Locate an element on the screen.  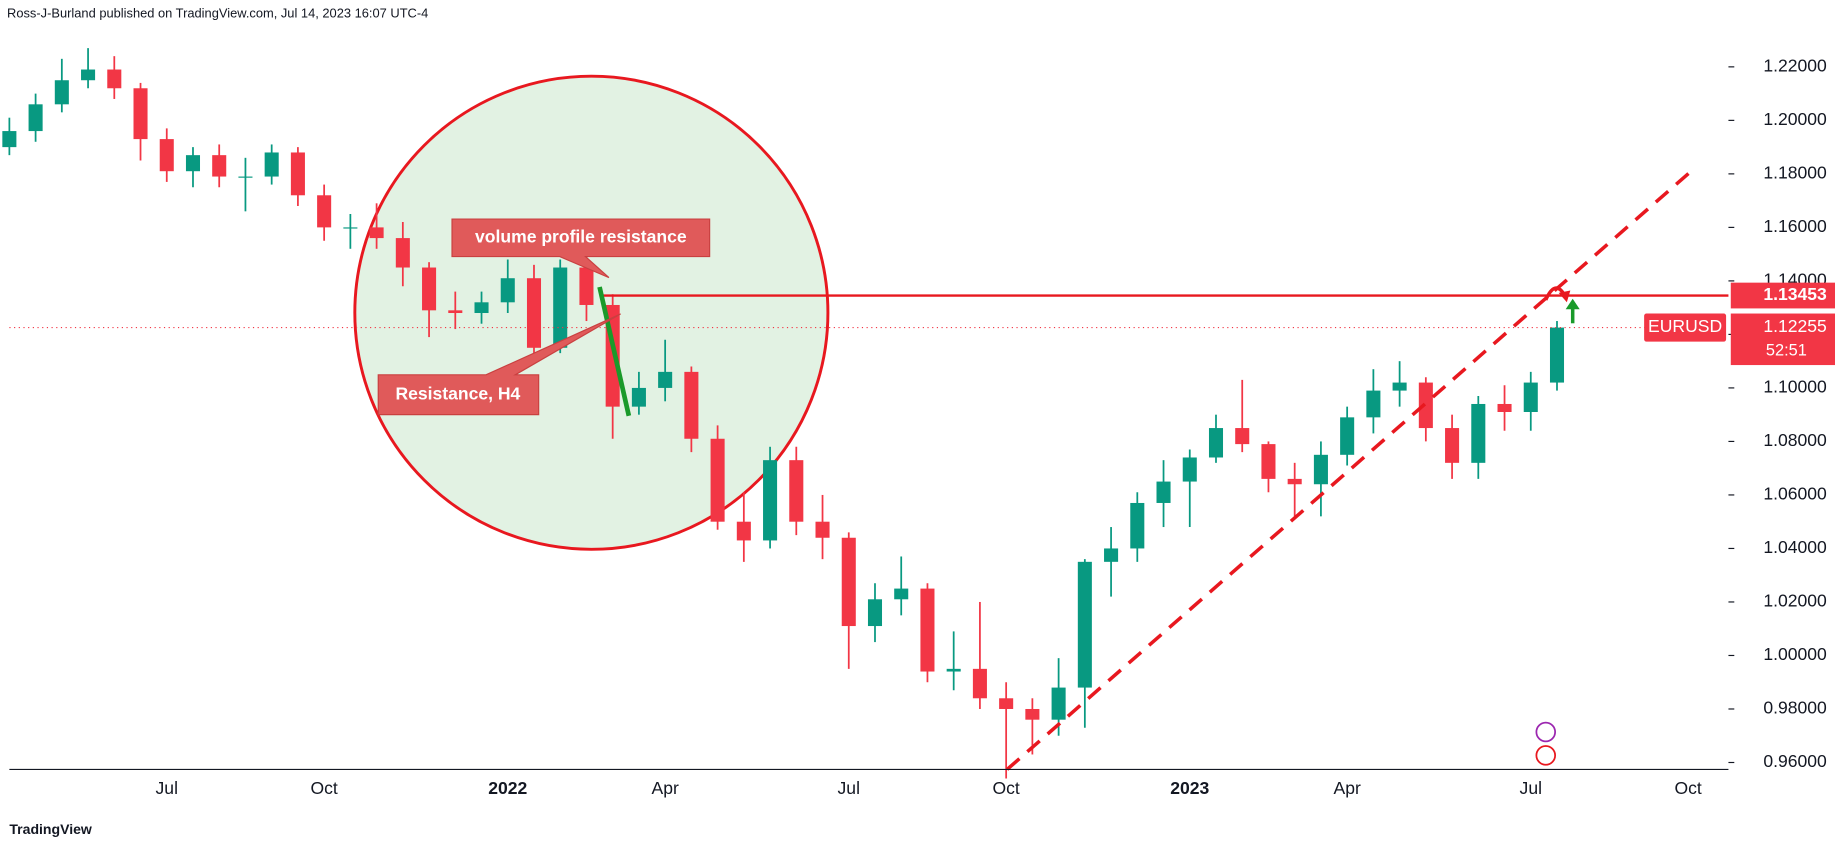
highlight-circle is located at coordinates (591, 312).